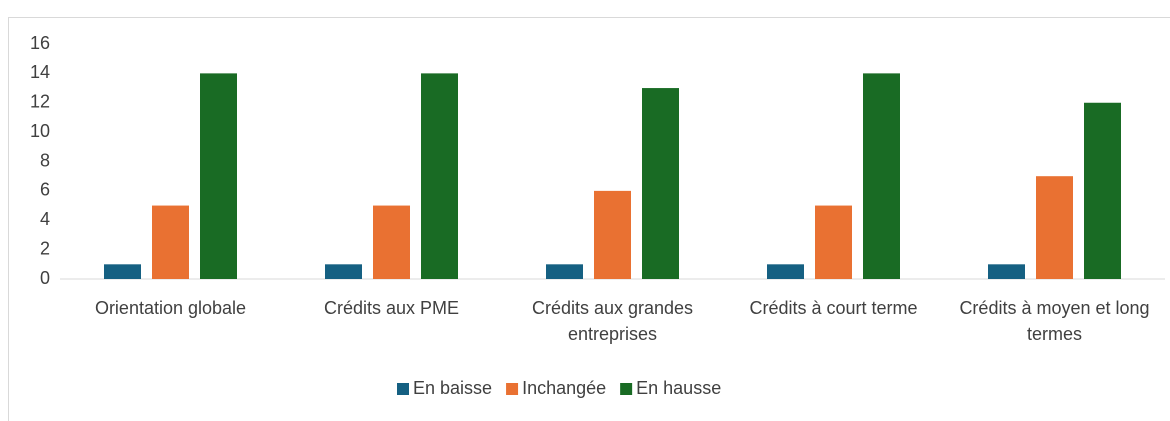 This screenshot has height=421, width=1170. What do you see at coordinates (45, 190) in the screenshot?
I see `y-tick-label: 6` at bounding box center [45, 190].